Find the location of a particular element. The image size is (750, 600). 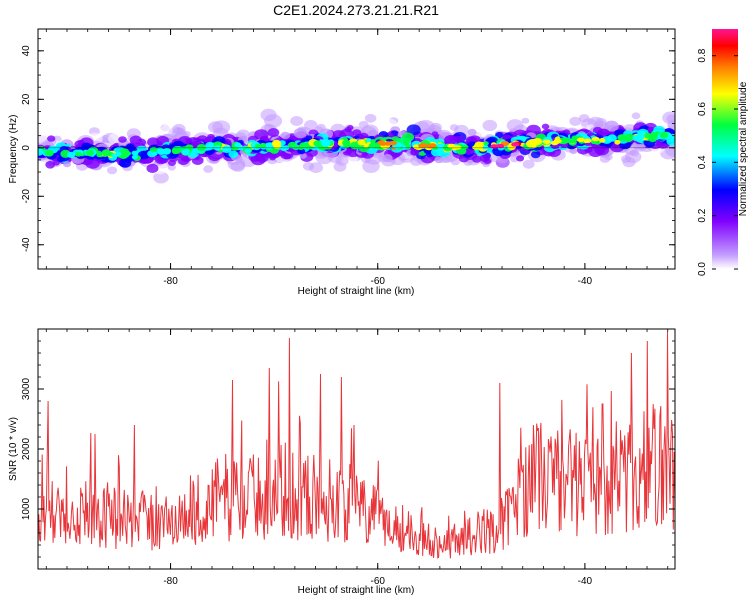

colorbar-tick-label: 0.8 is located at coordinates (702, 55).